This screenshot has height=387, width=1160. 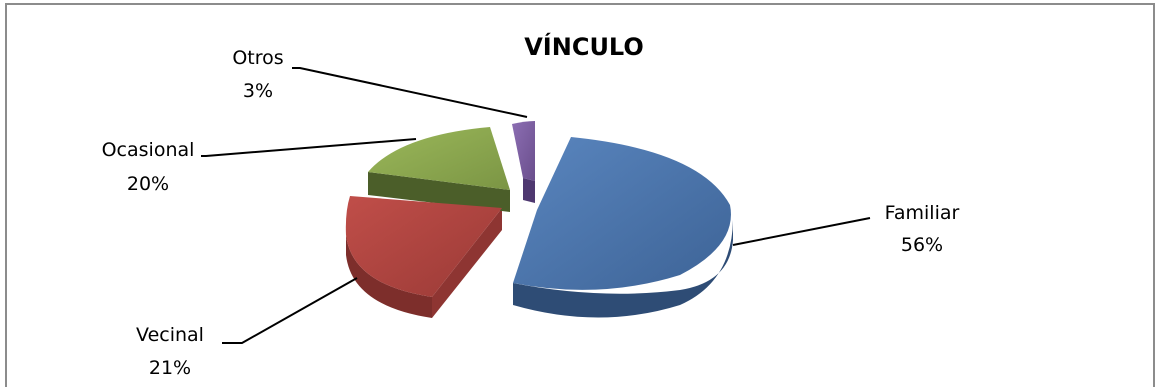 I want to click on leader-vecinal, so click(x=290, y=310).